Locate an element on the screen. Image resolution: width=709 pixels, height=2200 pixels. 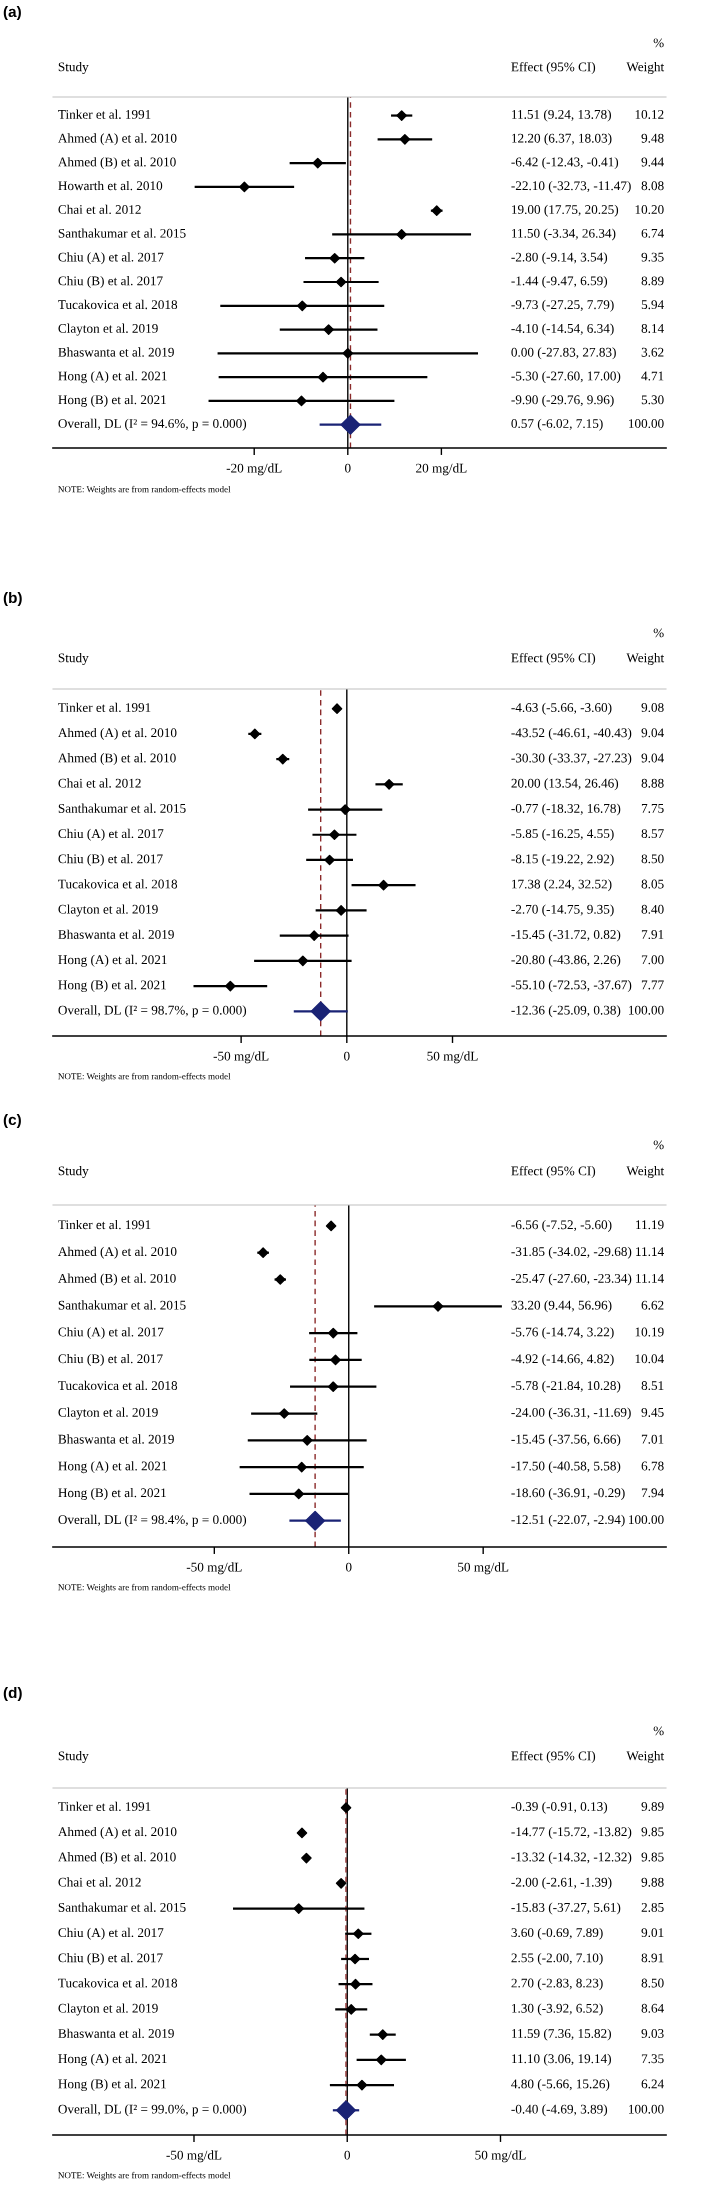
y-tick-label: Chai et al. 2012 is located at coordinates (99, 783).